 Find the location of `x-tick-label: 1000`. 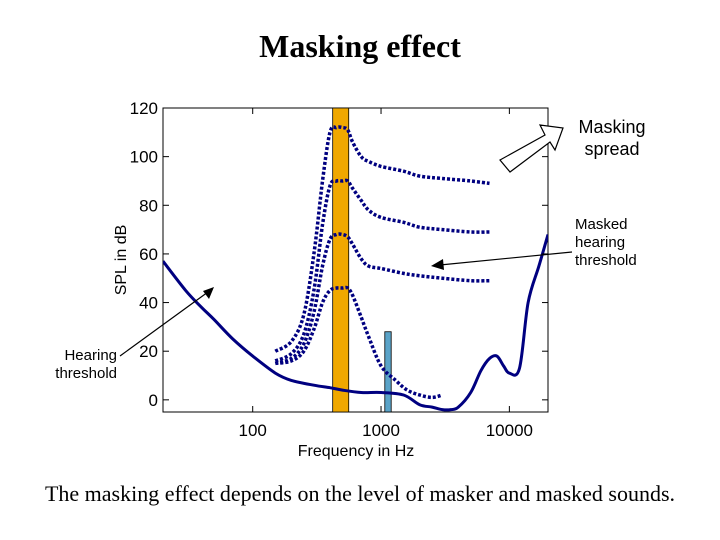

x-tick-label: 1000 is located at coordinates (381, 430).